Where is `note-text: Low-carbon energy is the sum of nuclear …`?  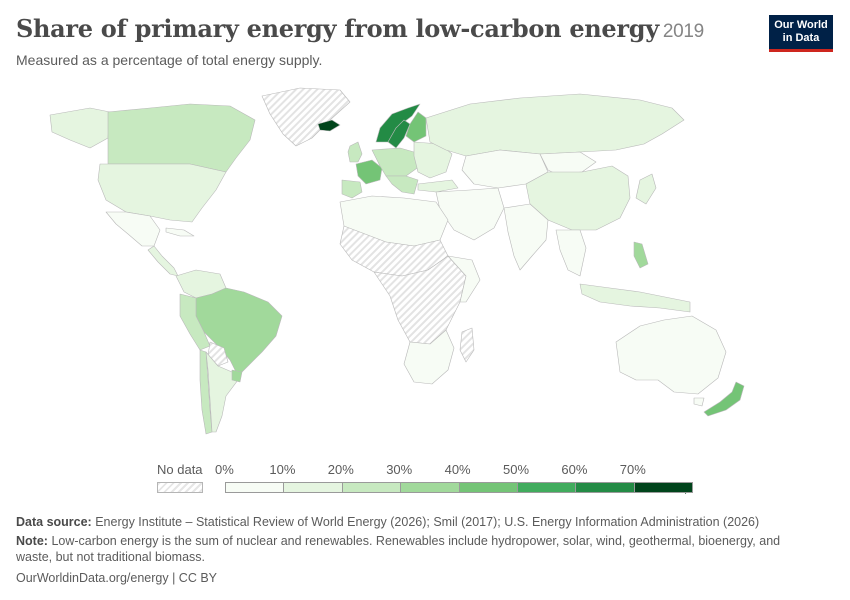
note-text: Low-carbon energy is the sum of nuclear … is located at coordinates (398, 549).